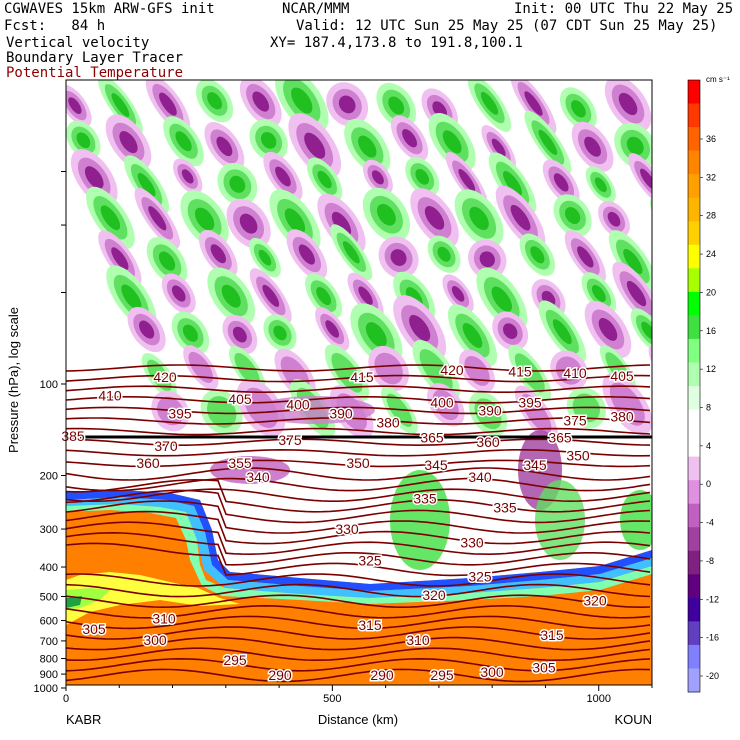  What do you see at coordinates (575, 421) in the screenshot?
I see `theta-label: 375` at bounding box center [575, 421].